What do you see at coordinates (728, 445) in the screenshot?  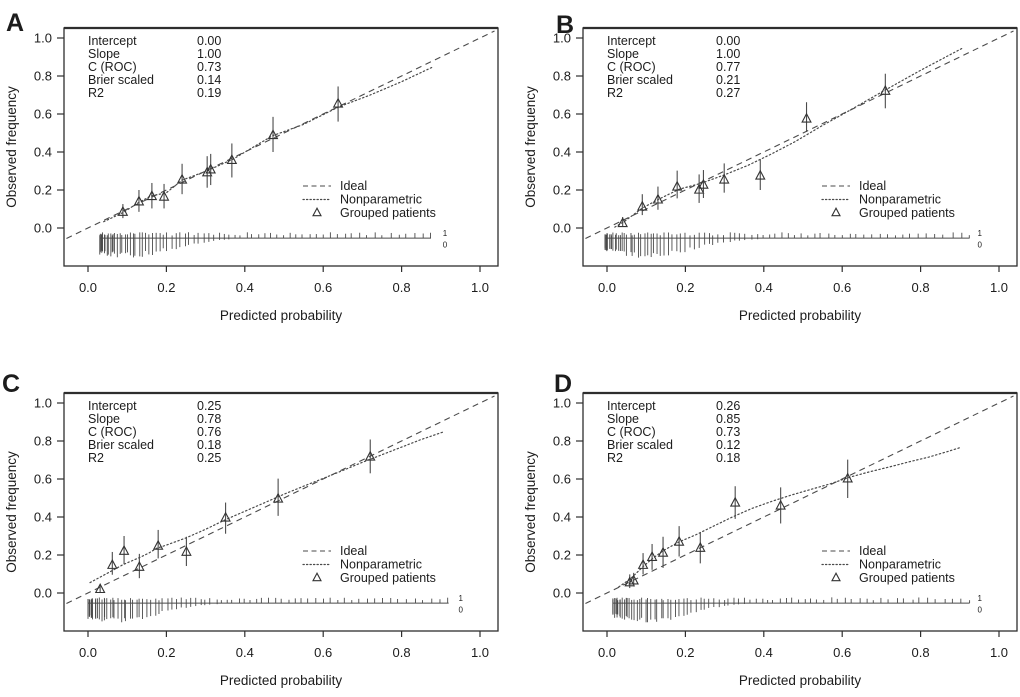 I see `stats-value: 0.12` at bounding box center [728, 445].